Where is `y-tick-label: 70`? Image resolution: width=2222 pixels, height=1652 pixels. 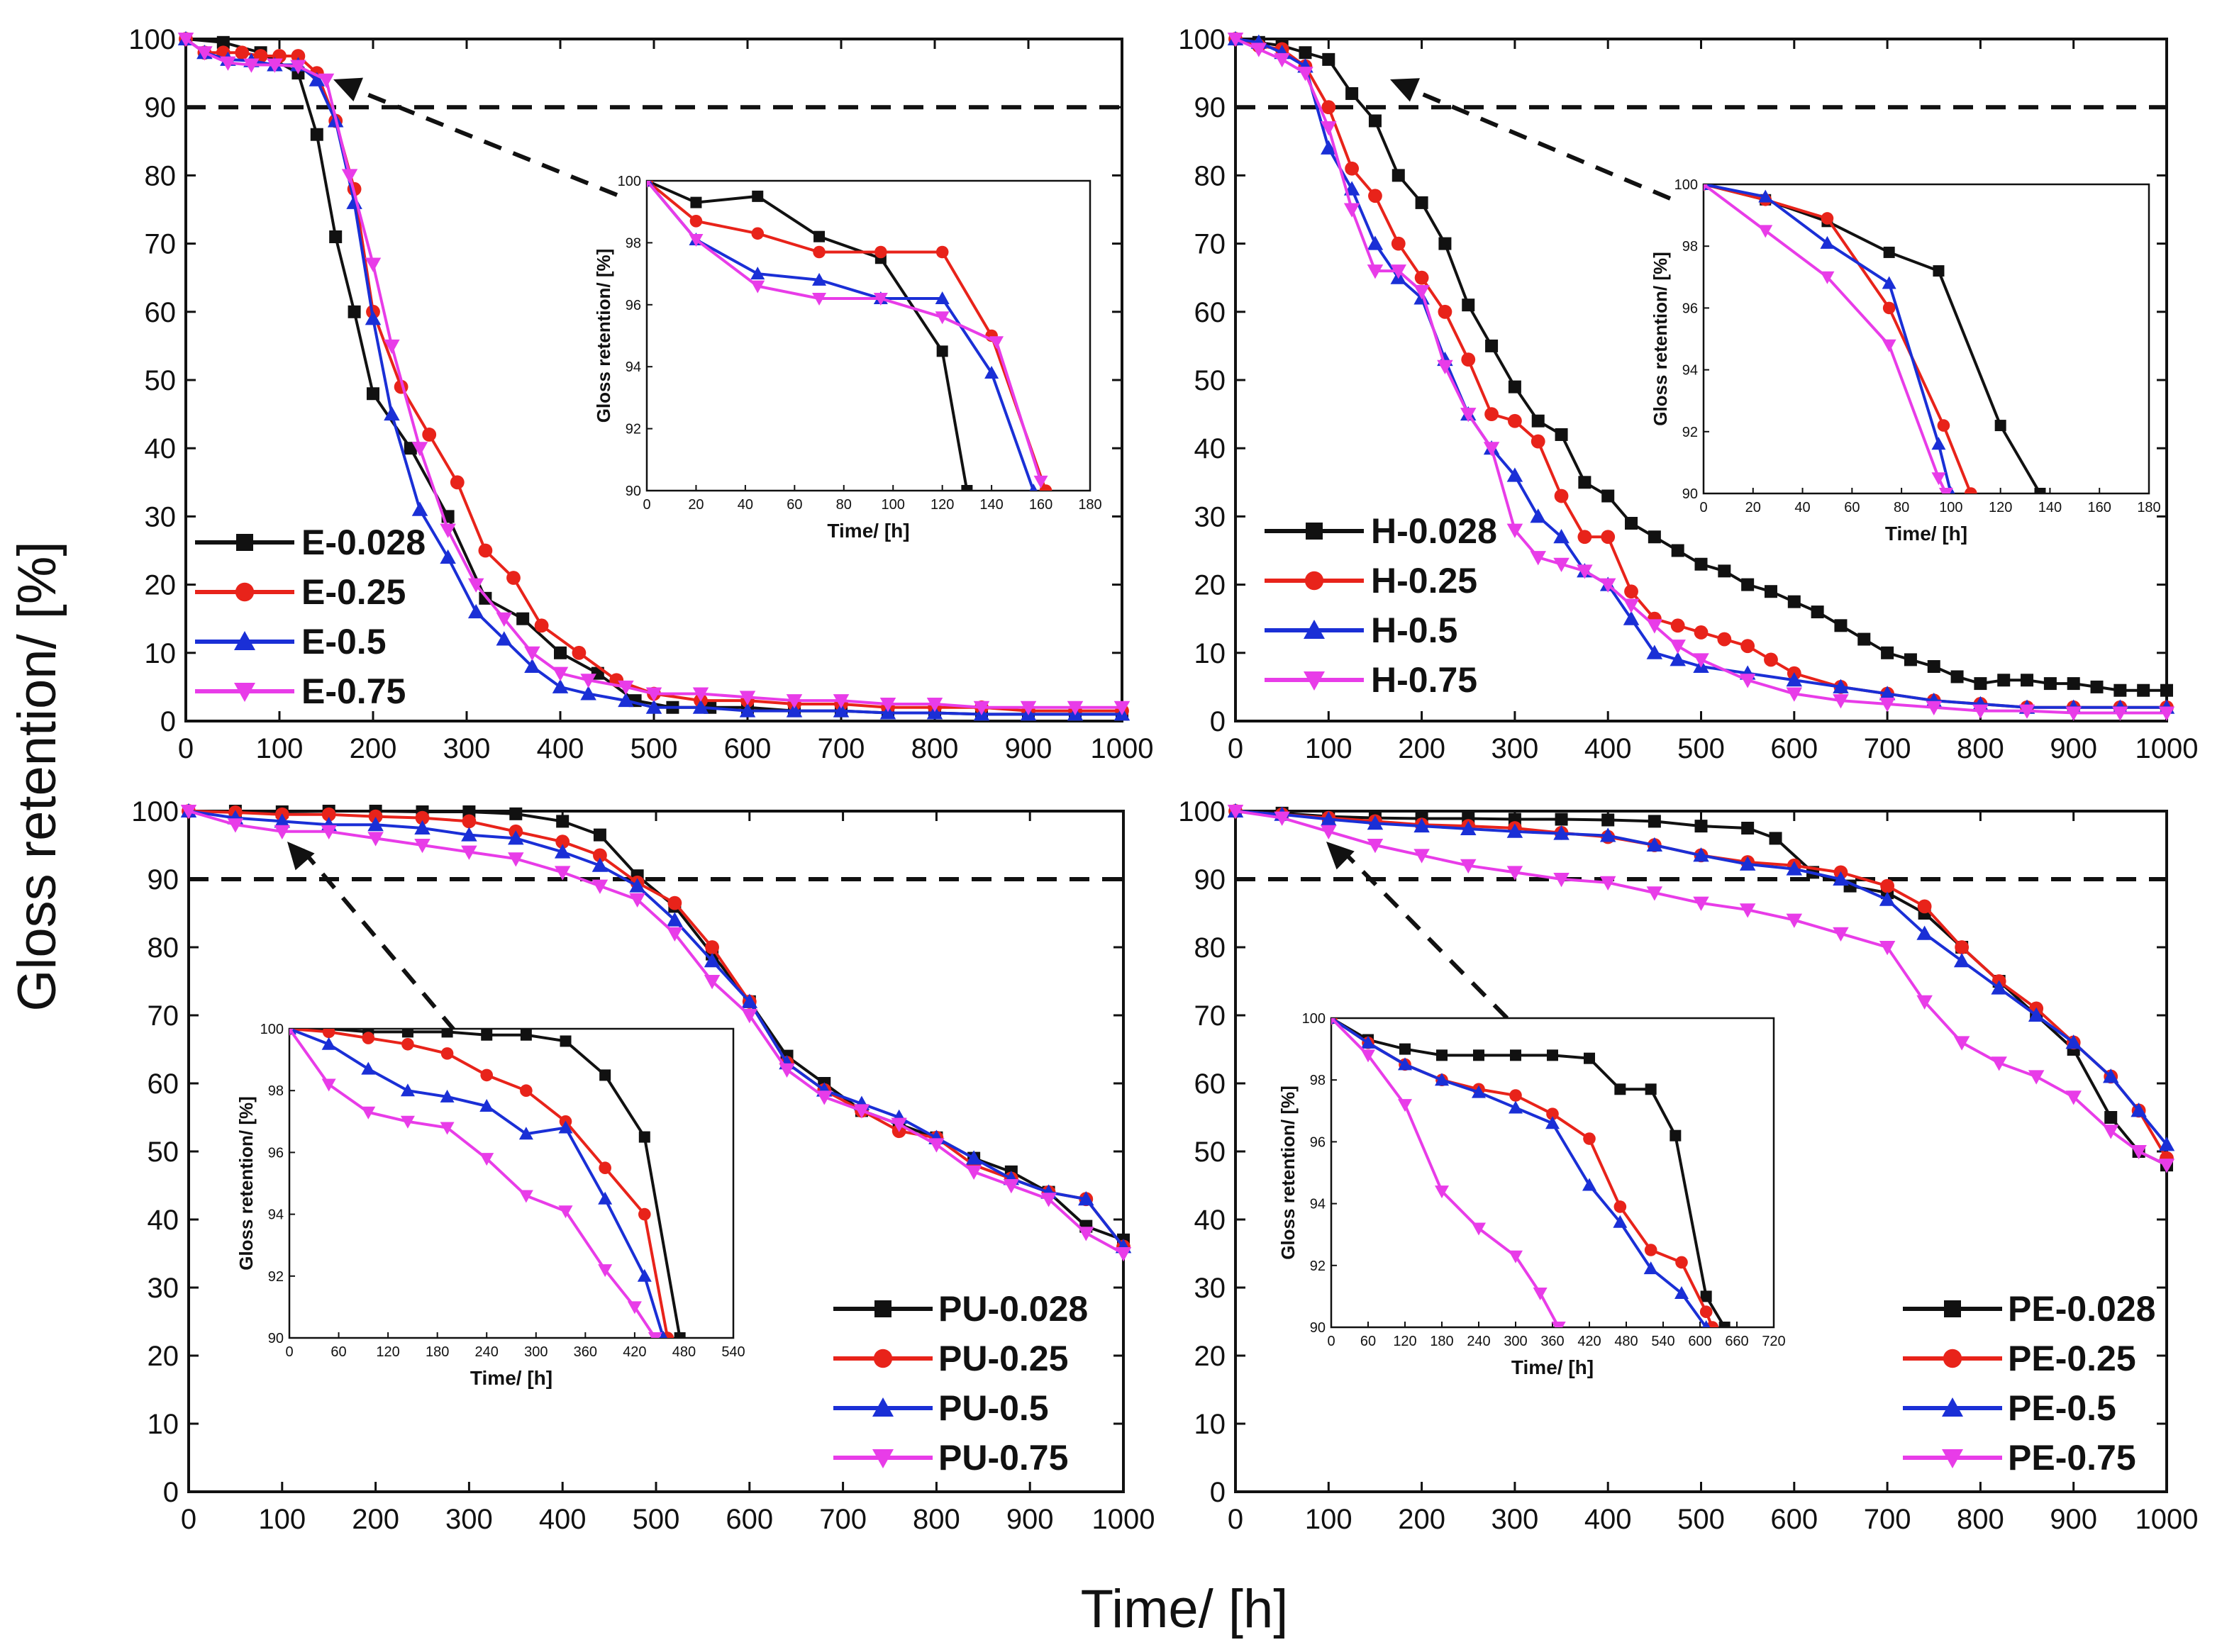
y-tick-label: 70 is located at coordinates (161, 244).